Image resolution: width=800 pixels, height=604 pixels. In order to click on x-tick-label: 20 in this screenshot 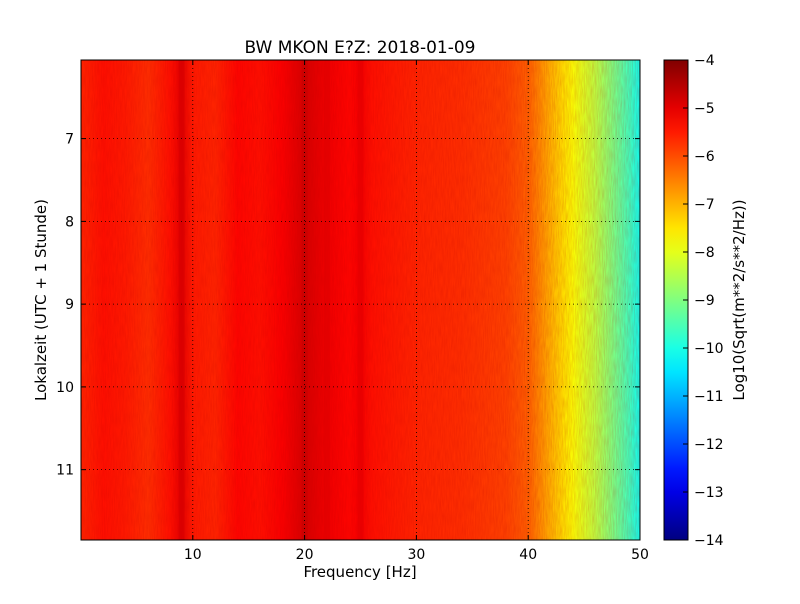, I will do `click(305, 555)`.